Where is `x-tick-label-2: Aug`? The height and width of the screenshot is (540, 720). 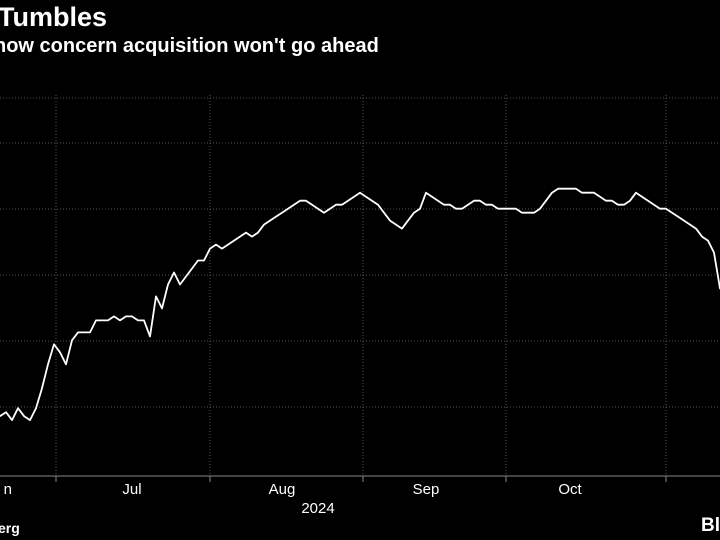
x-tick-label-2: Aug is located at coordinates (282, 489).